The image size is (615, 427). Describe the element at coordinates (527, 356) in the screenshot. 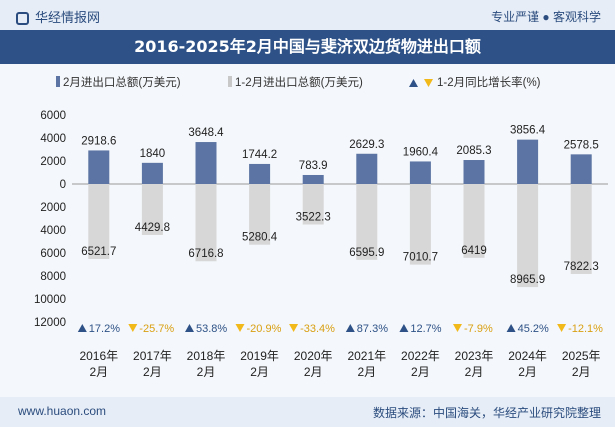

I see `x-tick-label: 2024年` at that location.